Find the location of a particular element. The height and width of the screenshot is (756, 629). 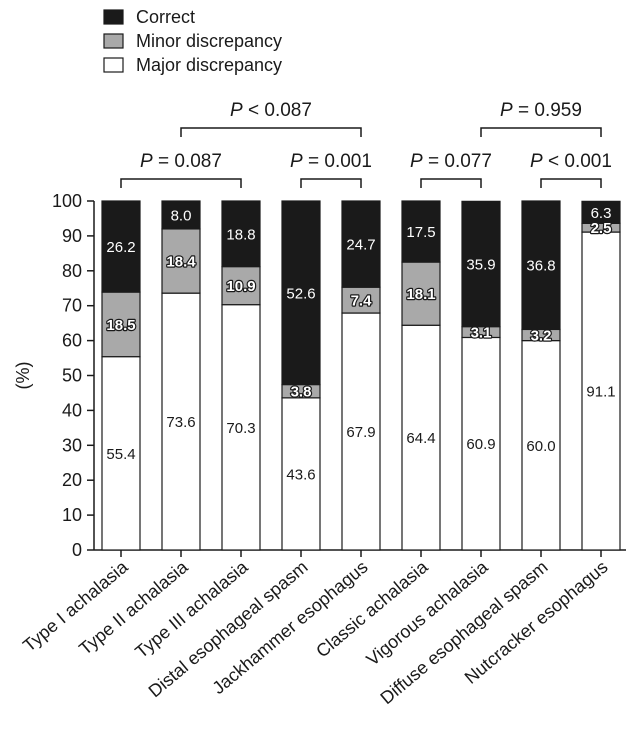

data-label: 43.6 is located at coordinates (300, 474).